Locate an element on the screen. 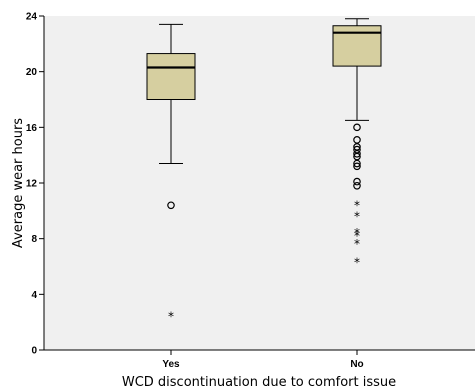 This screenshot has width=475, height=391. box-yes: * is located at coordinates (171, 173).